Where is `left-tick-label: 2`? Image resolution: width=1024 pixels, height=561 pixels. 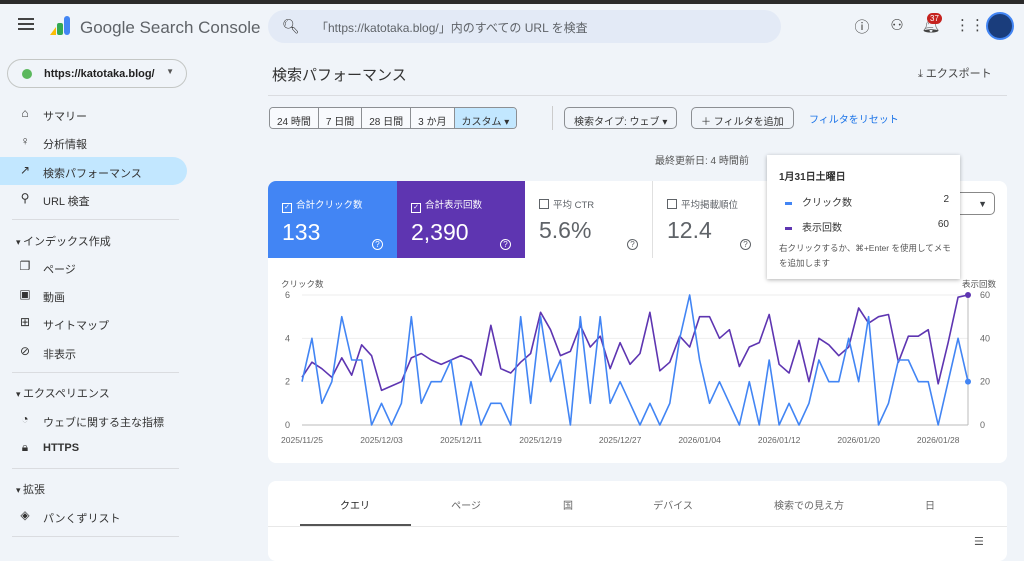
left-tick-label: 2 is located at coordinates (287, 382).